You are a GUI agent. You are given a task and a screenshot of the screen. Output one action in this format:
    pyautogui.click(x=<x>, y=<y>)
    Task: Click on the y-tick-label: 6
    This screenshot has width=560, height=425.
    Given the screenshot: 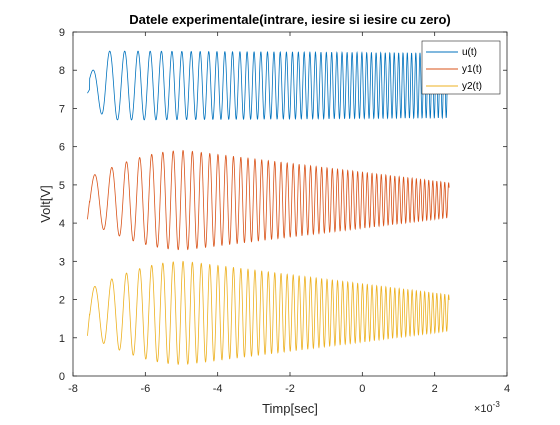 What is the action you would take?
    pyautogui.click(x=62, y=148)
    